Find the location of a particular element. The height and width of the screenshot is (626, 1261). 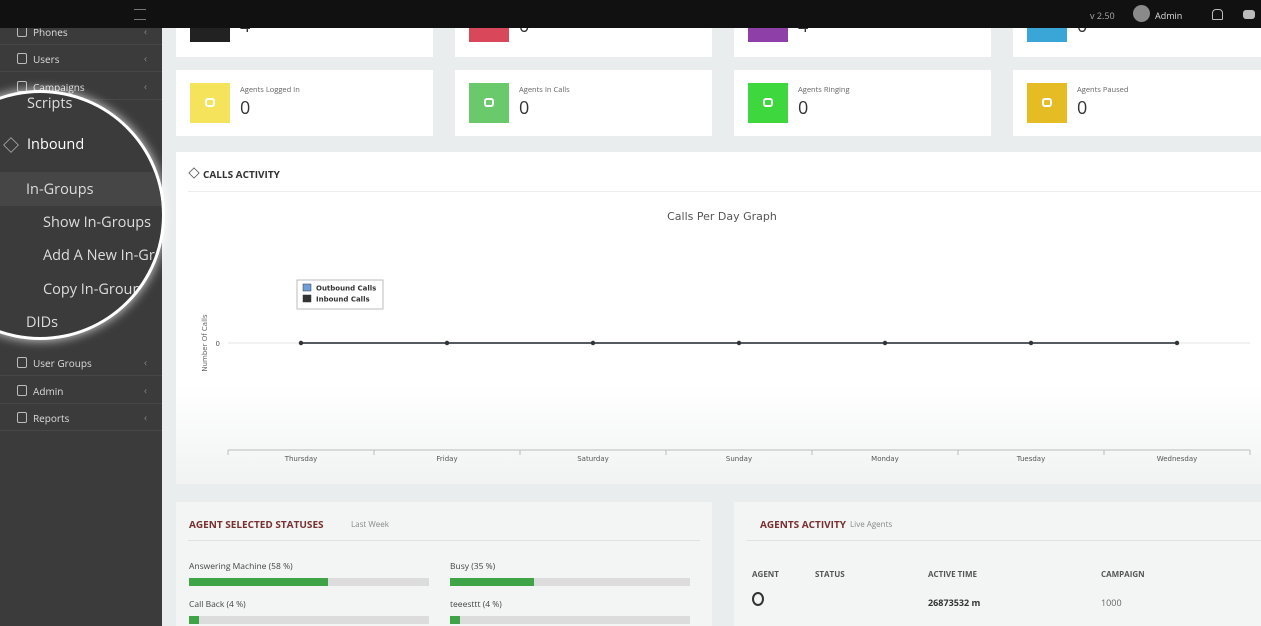

x-tick-label: Friday is located at coordinates (446, 459).